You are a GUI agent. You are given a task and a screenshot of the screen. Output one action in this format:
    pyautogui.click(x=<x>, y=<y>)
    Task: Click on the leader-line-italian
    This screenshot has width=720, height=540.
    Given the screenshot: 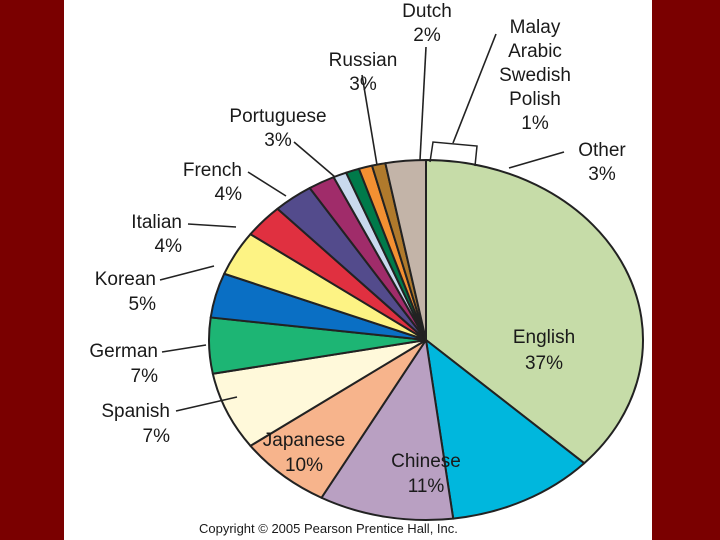 What is the action you would take?
    pyautogui.click(x=212, y=225)
    